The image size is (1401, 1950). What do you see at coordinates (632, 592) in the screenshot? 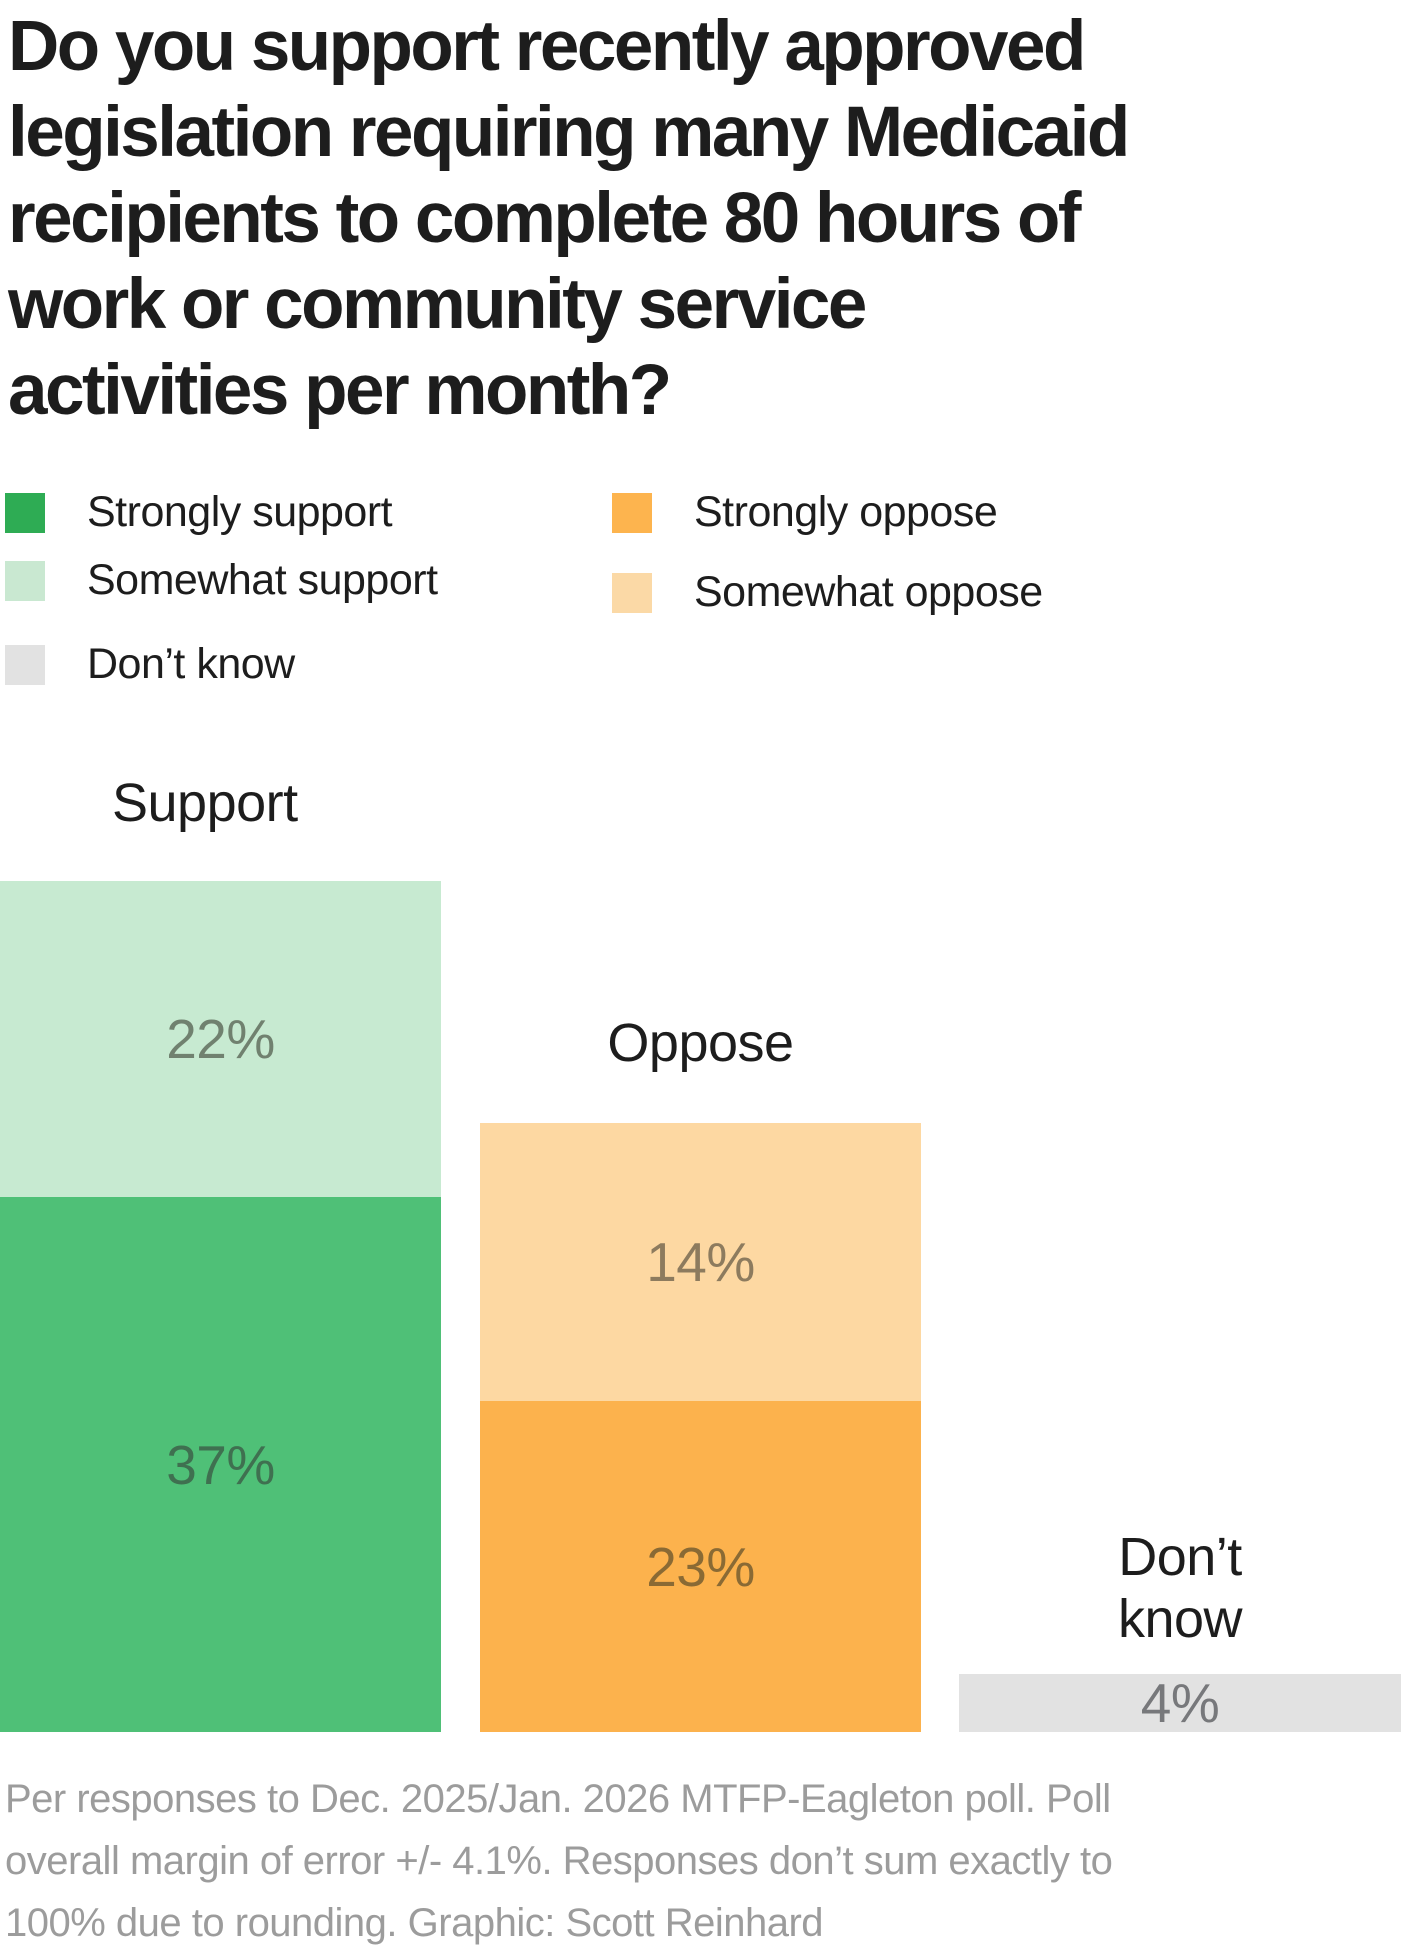
I see `legend-swatch-somewhat-oppose` at bounding box center [632, 592].